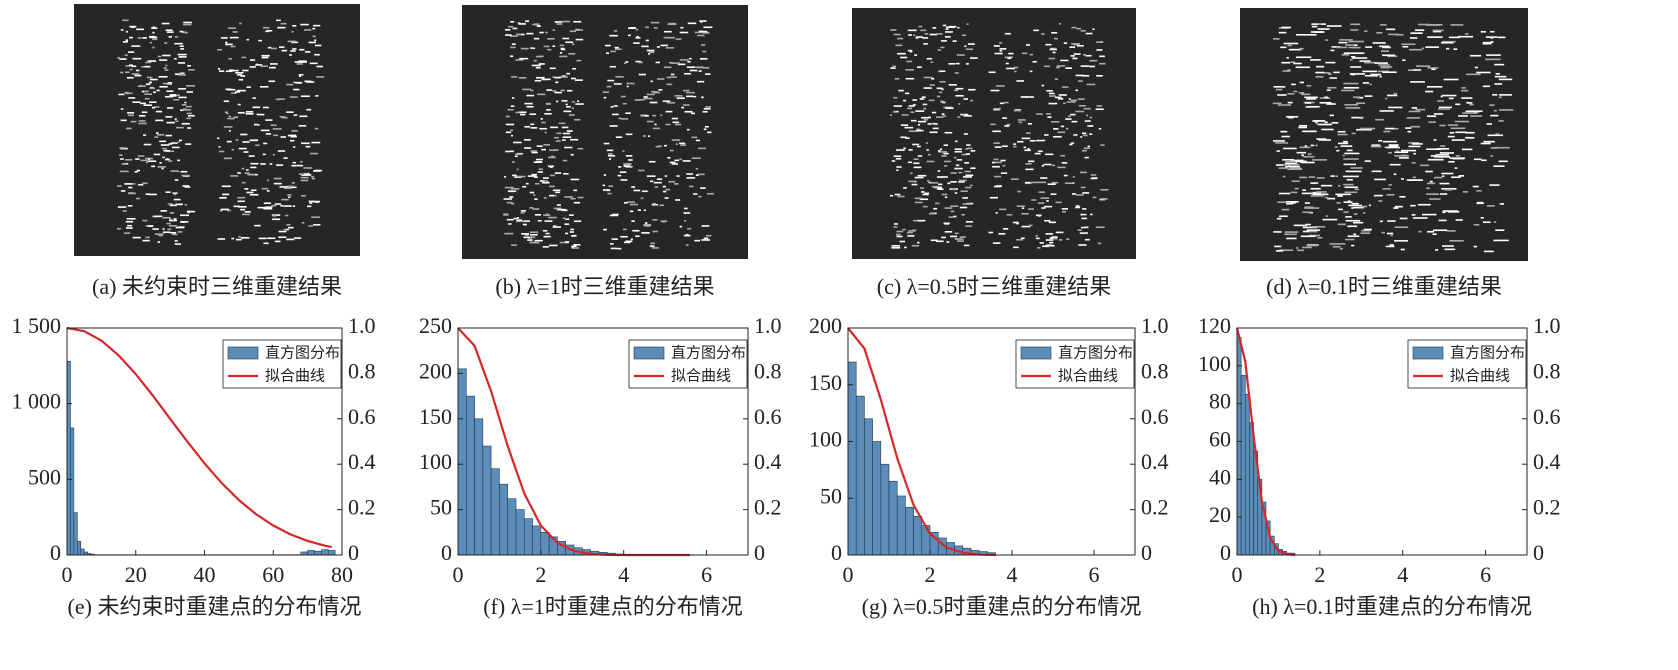  I want to click on y-tick-label: 500, so click(44, 476).